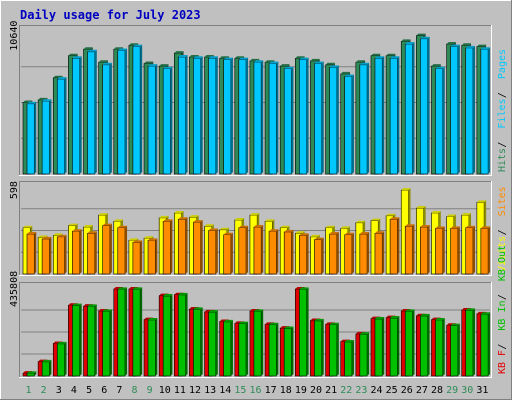 This screenshot has width=512, height=400. What do you see at coordinates (247, 348) in the screenshot?
I see `bar-kb-in-15-side` at bounding box center [247, 348].